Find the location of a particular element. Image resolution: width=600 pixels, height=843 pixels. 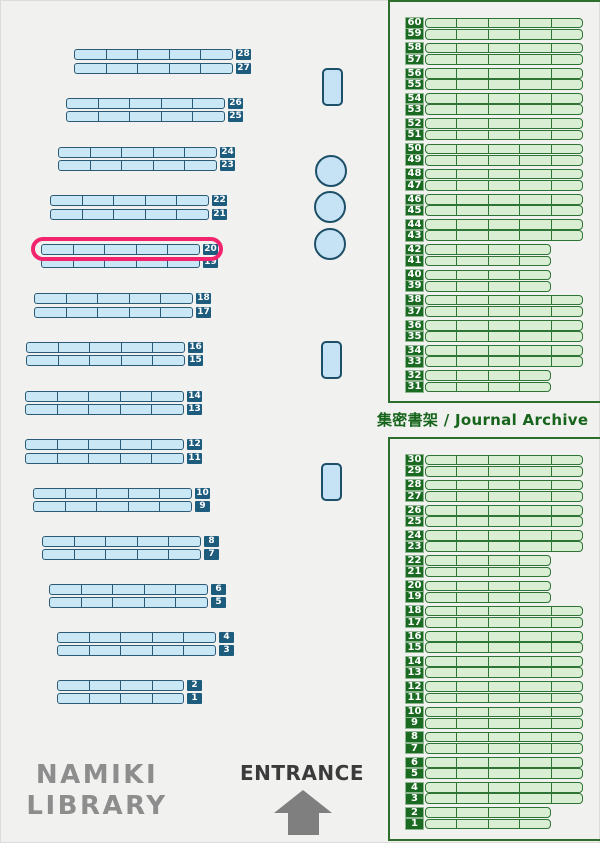

shelf-number-2: 2 is located at coordinates (194, 685).